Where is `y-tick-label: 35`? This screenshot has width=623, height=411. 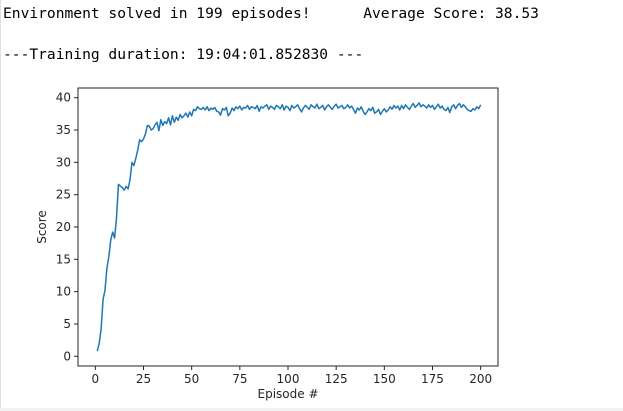
y-tick-label: 35 is located at coordinates (63, 130).